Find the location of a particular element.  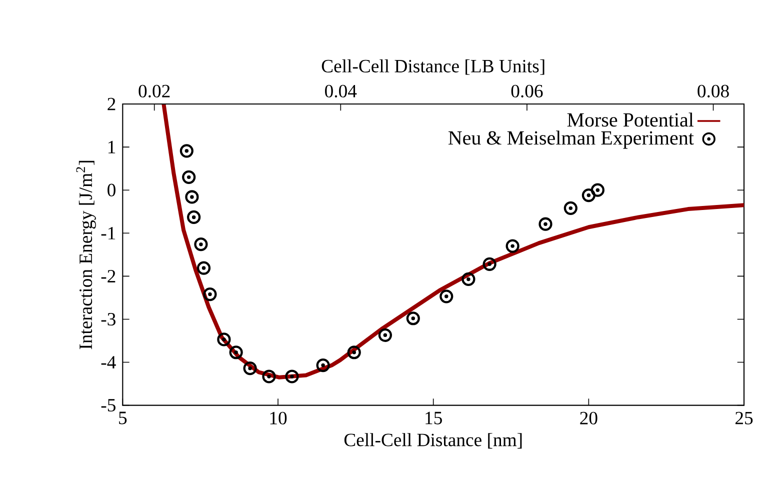

y-tick-label: -4 is located at coordinates (108, 362).